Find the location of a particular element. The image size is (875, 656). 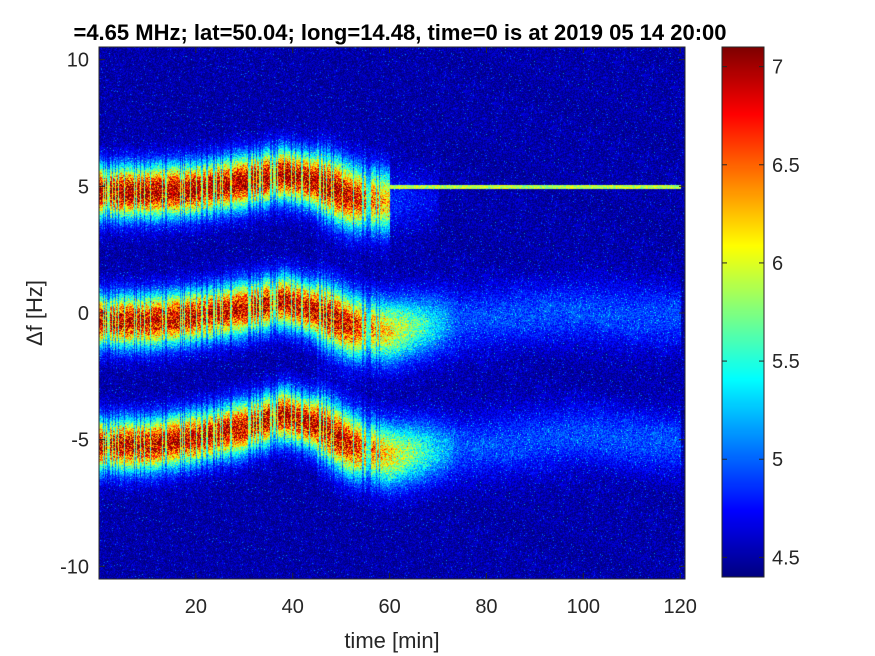

colorbar-tick-label: 6 is located at coordinates (777, 264).